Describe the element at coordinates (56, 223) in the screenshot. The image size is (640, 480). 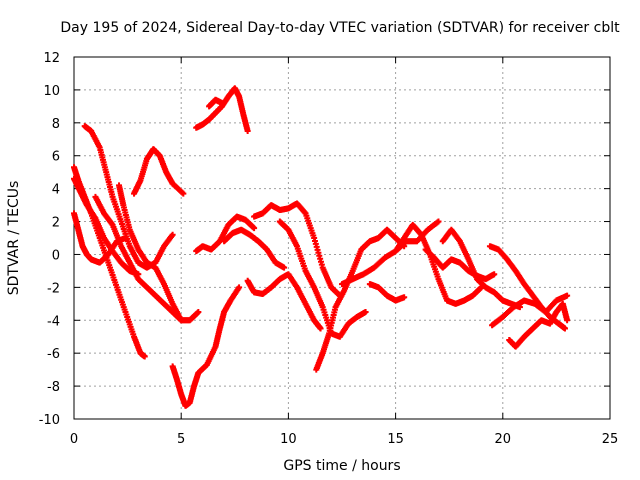
I see `y-tick-label: 2` at that location.